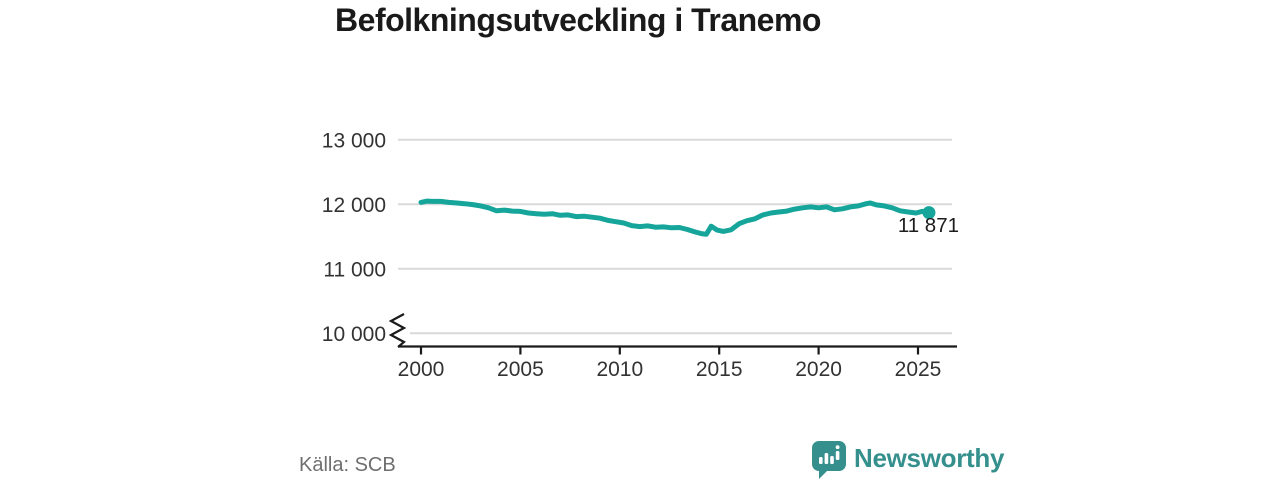  Describe the element at coordinates (421, 369) in the screenshot. I see `x-tick-label: 2000` at that location.